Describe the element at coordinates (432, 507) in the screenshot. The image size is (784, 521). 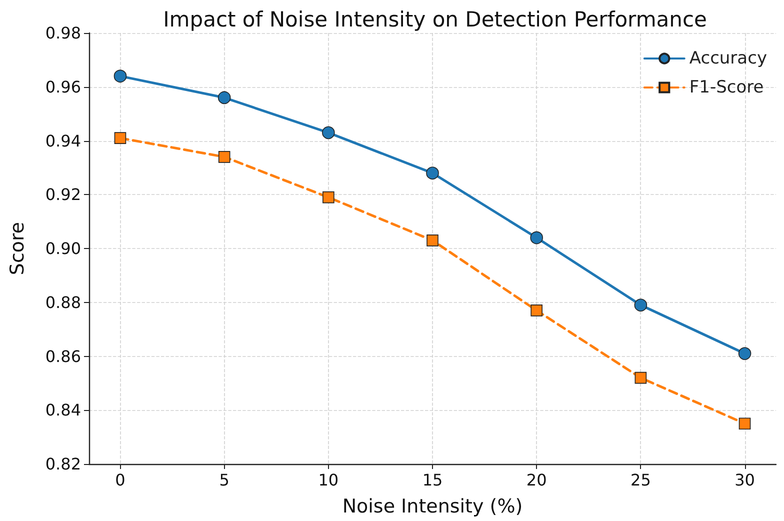
I see `x-axis-title: Noise Intensity (%)` at that location.